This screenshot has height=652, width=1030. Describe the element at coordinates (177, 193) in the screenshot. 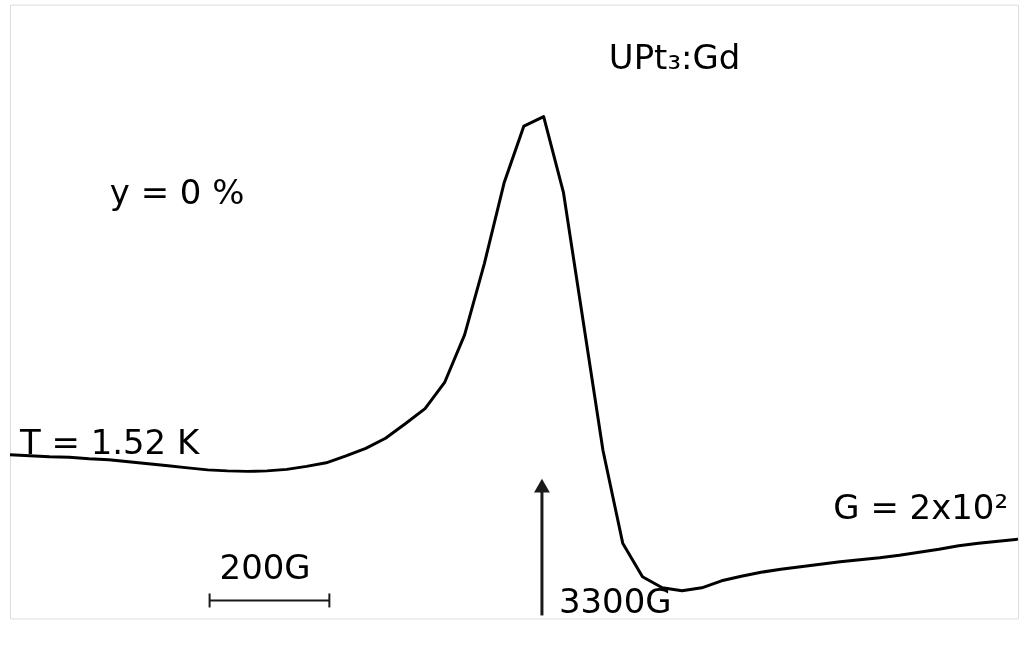

I see `annotation: y = 0 %` at that location.